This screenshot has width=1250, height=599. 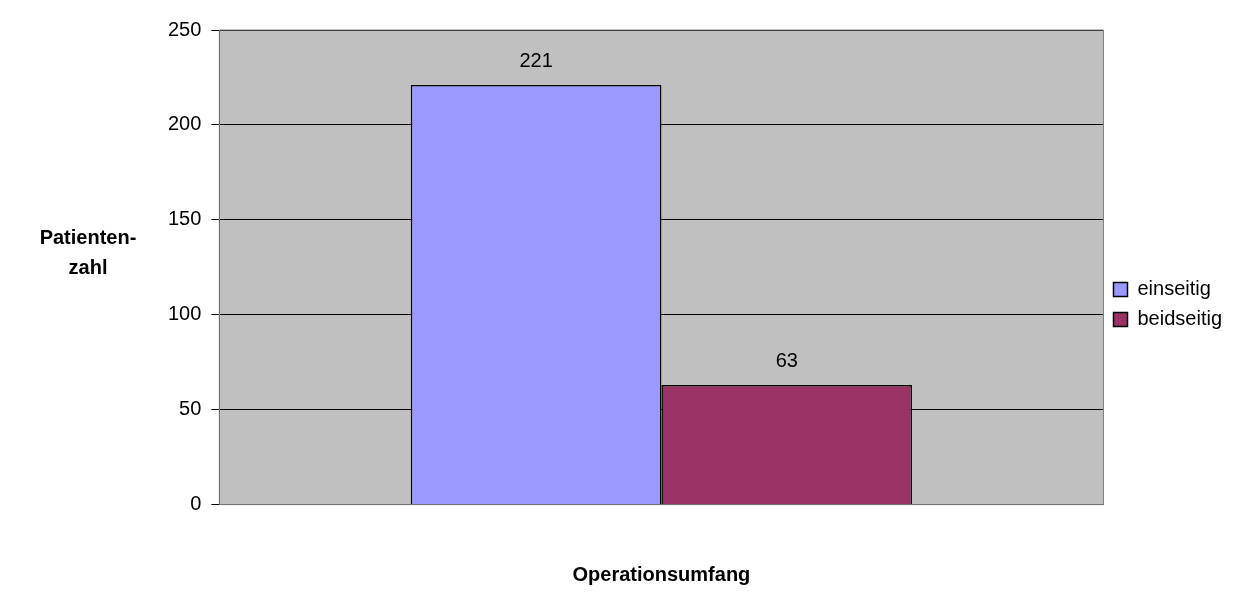 I want to click on data-label: 221, so click(x=536, y=59).